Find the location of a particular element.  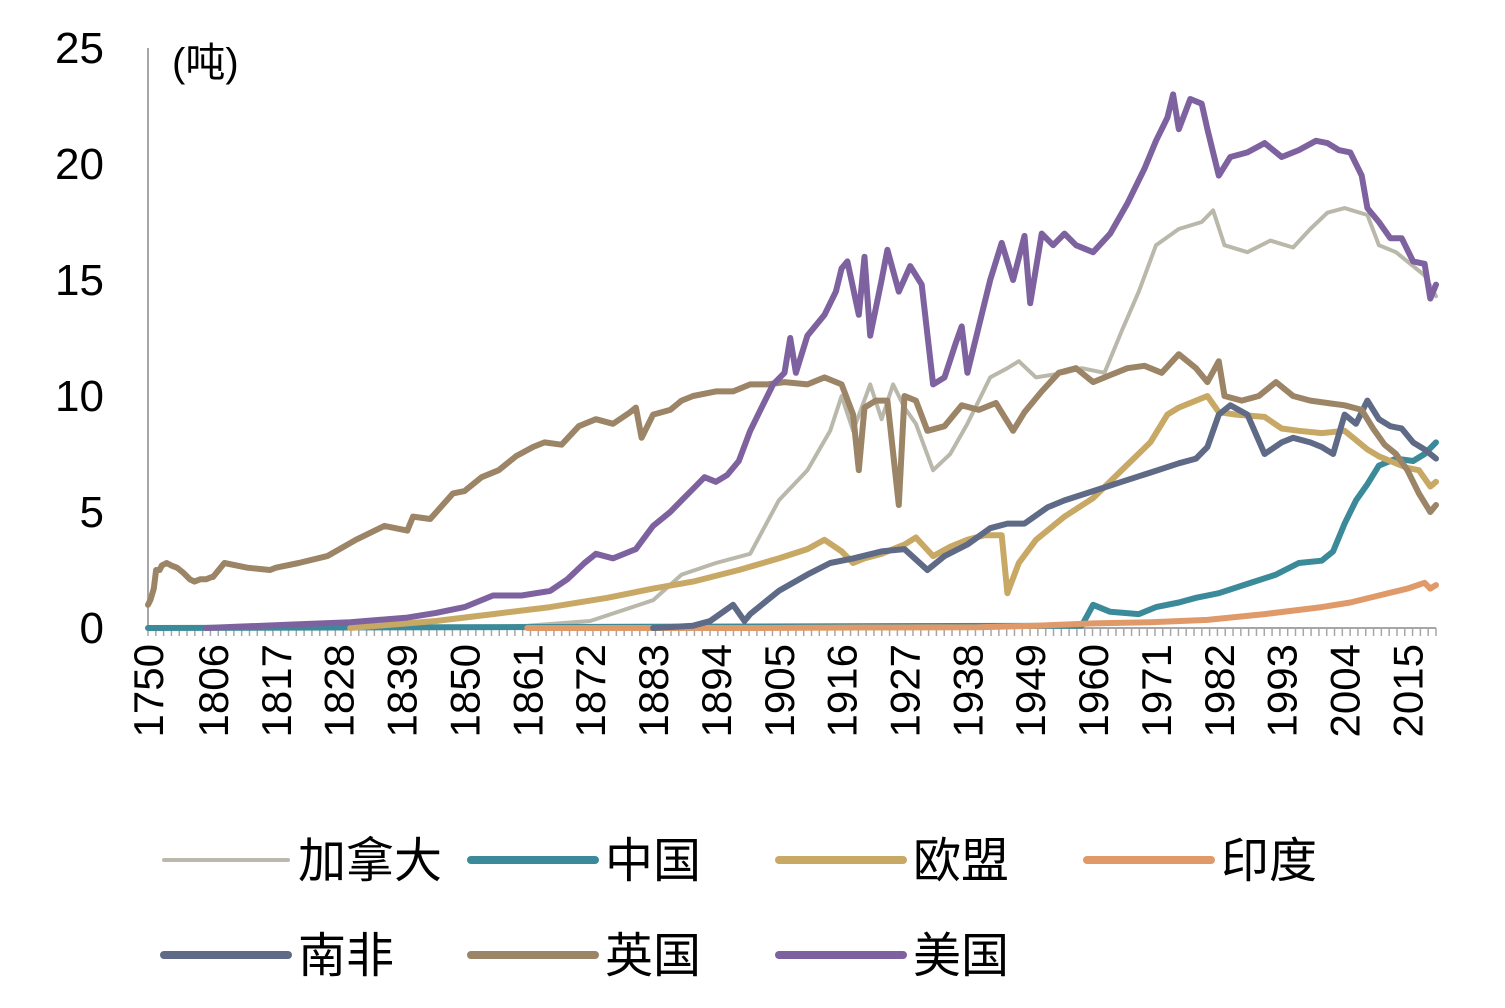

x-tick-label: 1850 is located at coordinates (464, 690).